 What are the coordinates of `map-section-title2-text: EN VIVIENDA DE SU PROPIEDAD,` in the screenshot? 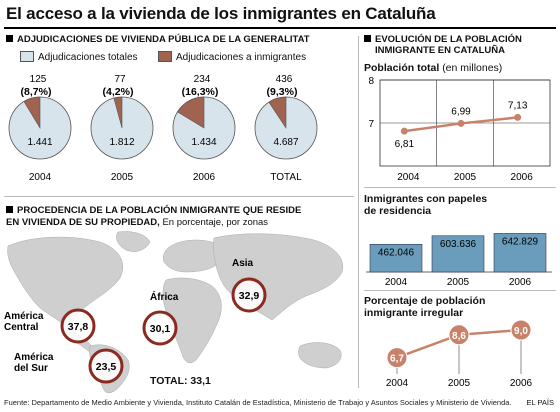 It's located at (83, 222).